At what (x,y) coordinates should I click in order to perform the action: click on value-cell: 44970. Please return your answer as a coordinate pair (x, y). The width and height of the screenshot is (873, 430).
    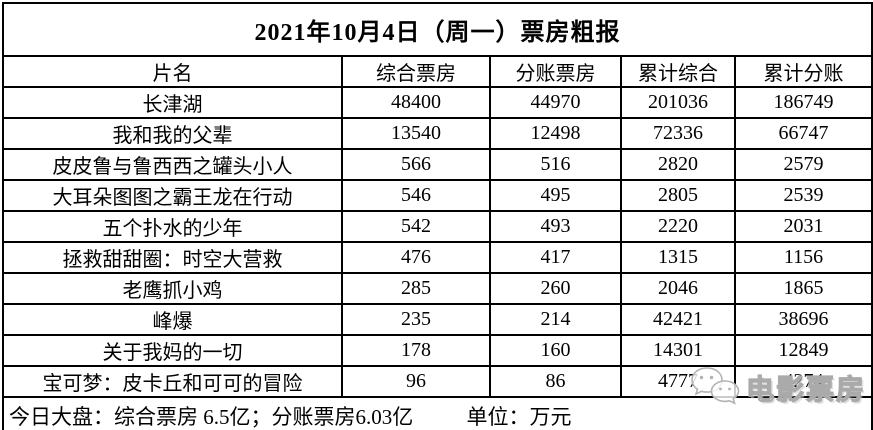
    Looking at the image, I should click on (555, 102).